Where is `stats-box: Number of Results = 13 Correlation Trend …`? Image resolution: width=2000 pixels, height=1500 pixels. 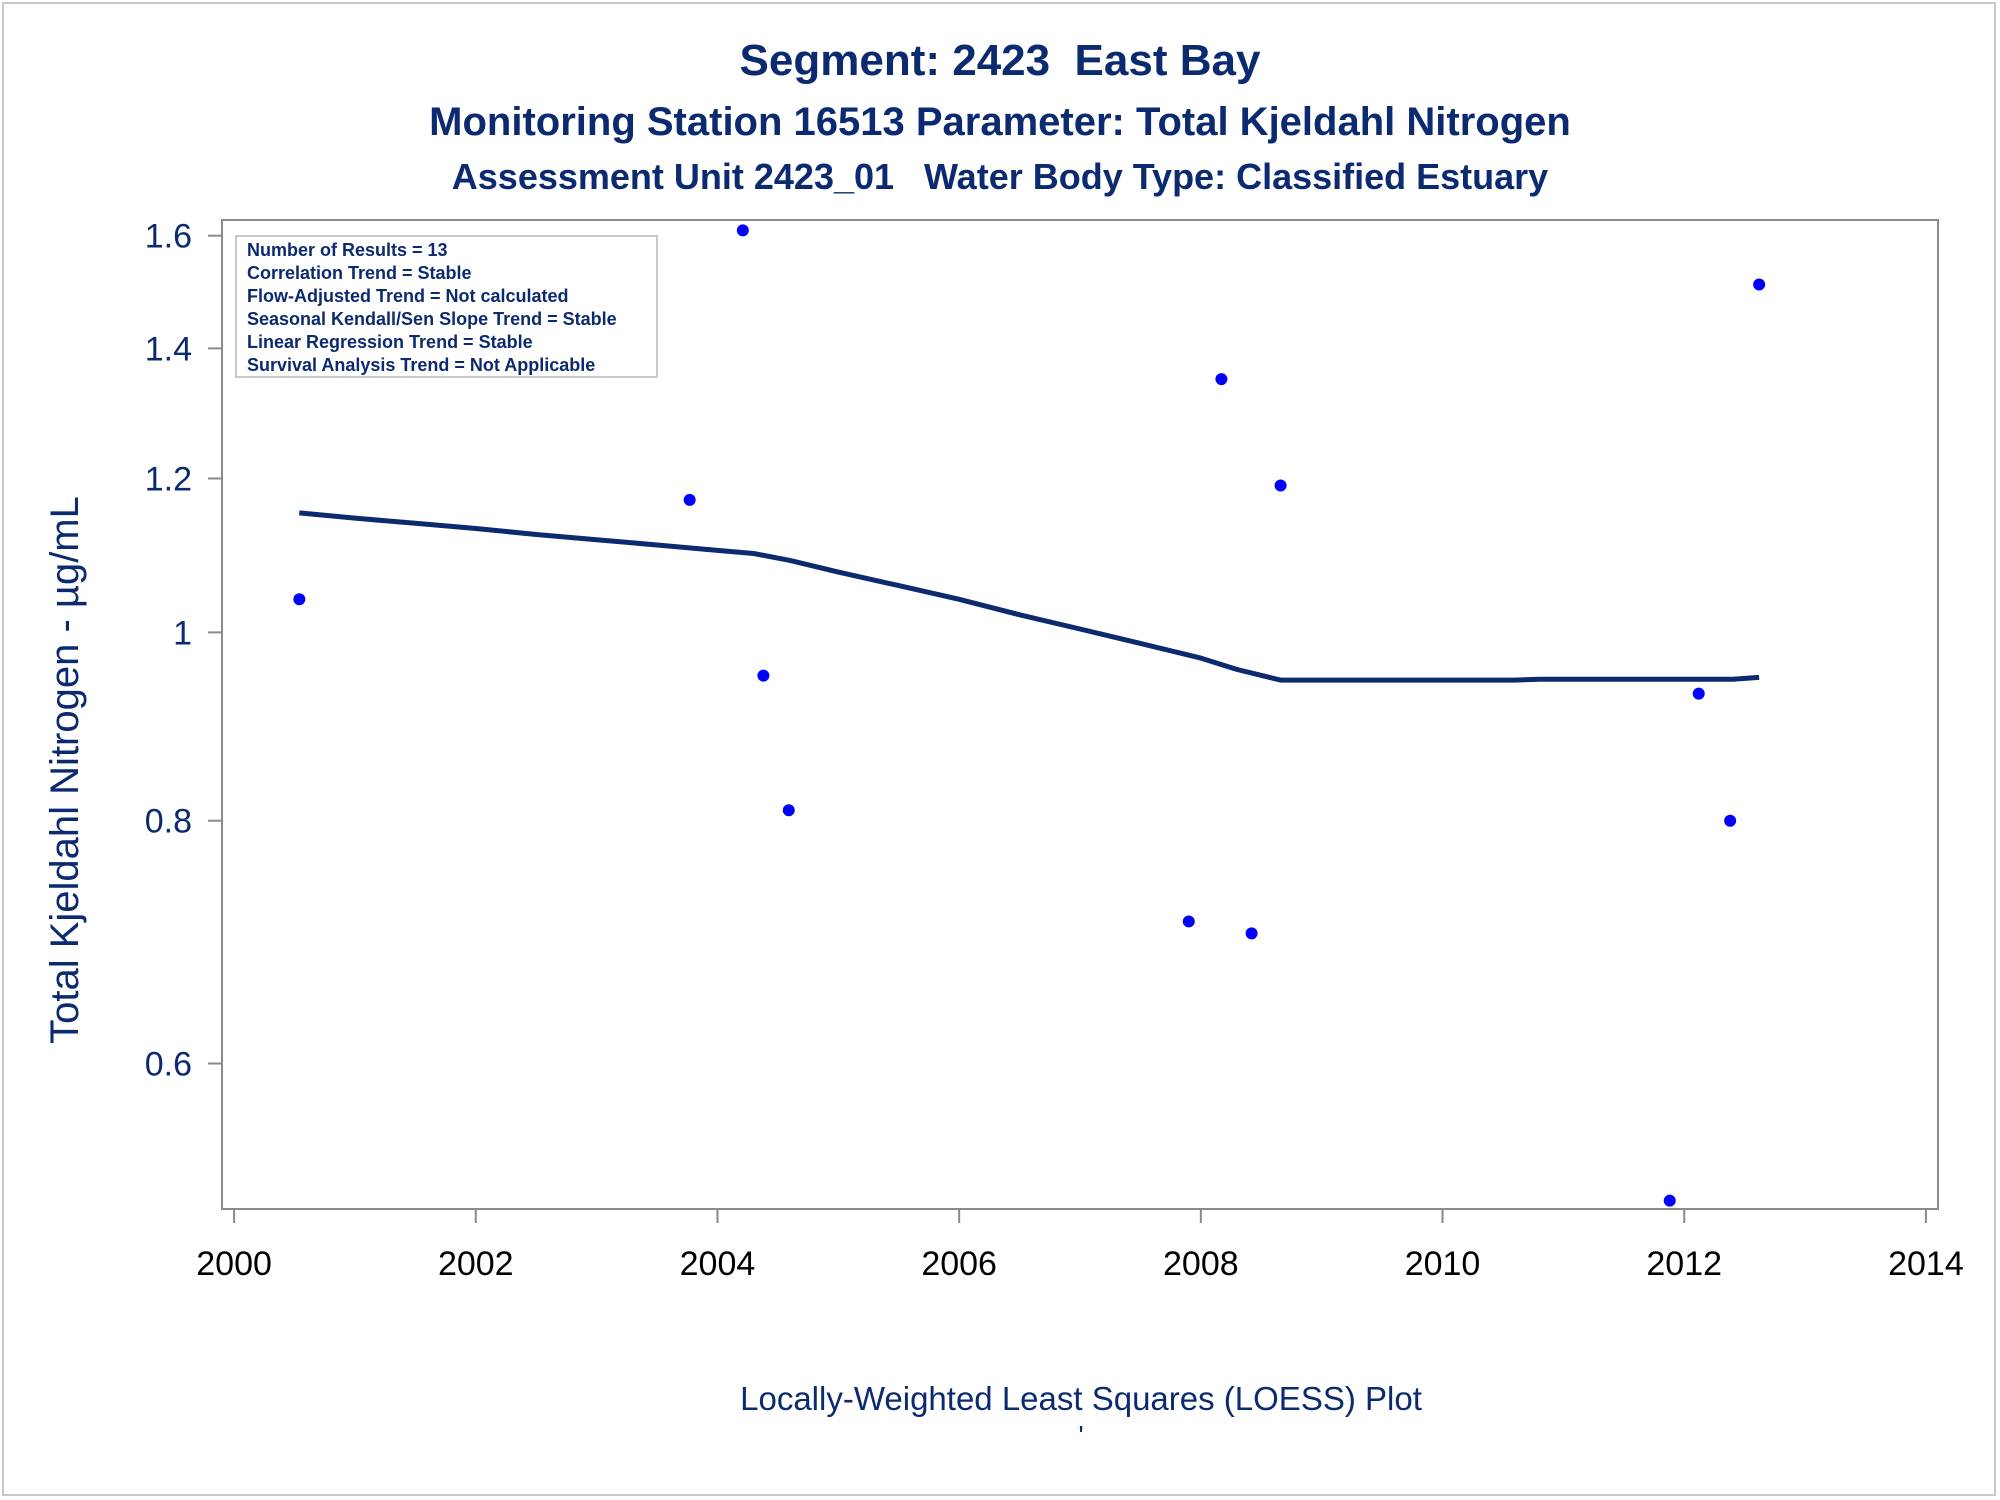 stats-box: Number of Results = 13 Correlation Trend … is located at coordinates (446, 306).